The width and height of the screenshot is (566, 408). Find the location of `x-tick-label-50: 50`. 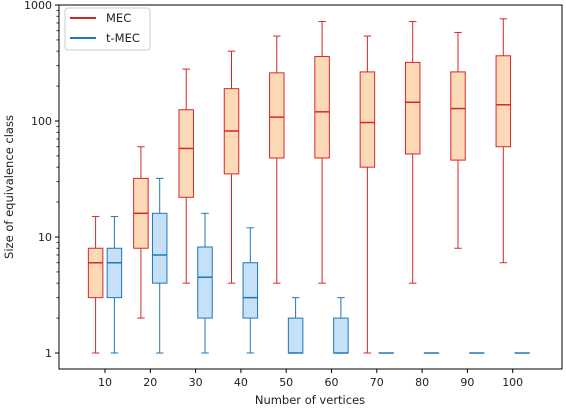

x-tick-label-50: 50 is located at coordinates (286, 382).